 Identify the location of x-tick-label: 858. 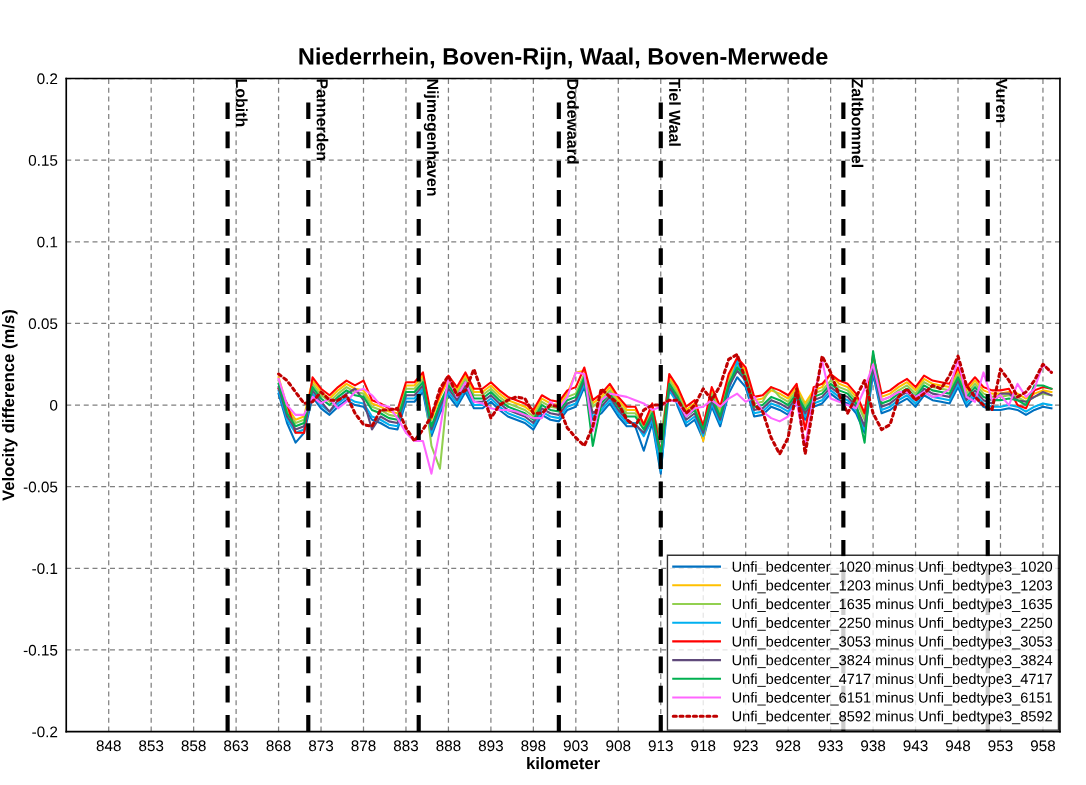
(193, 746).